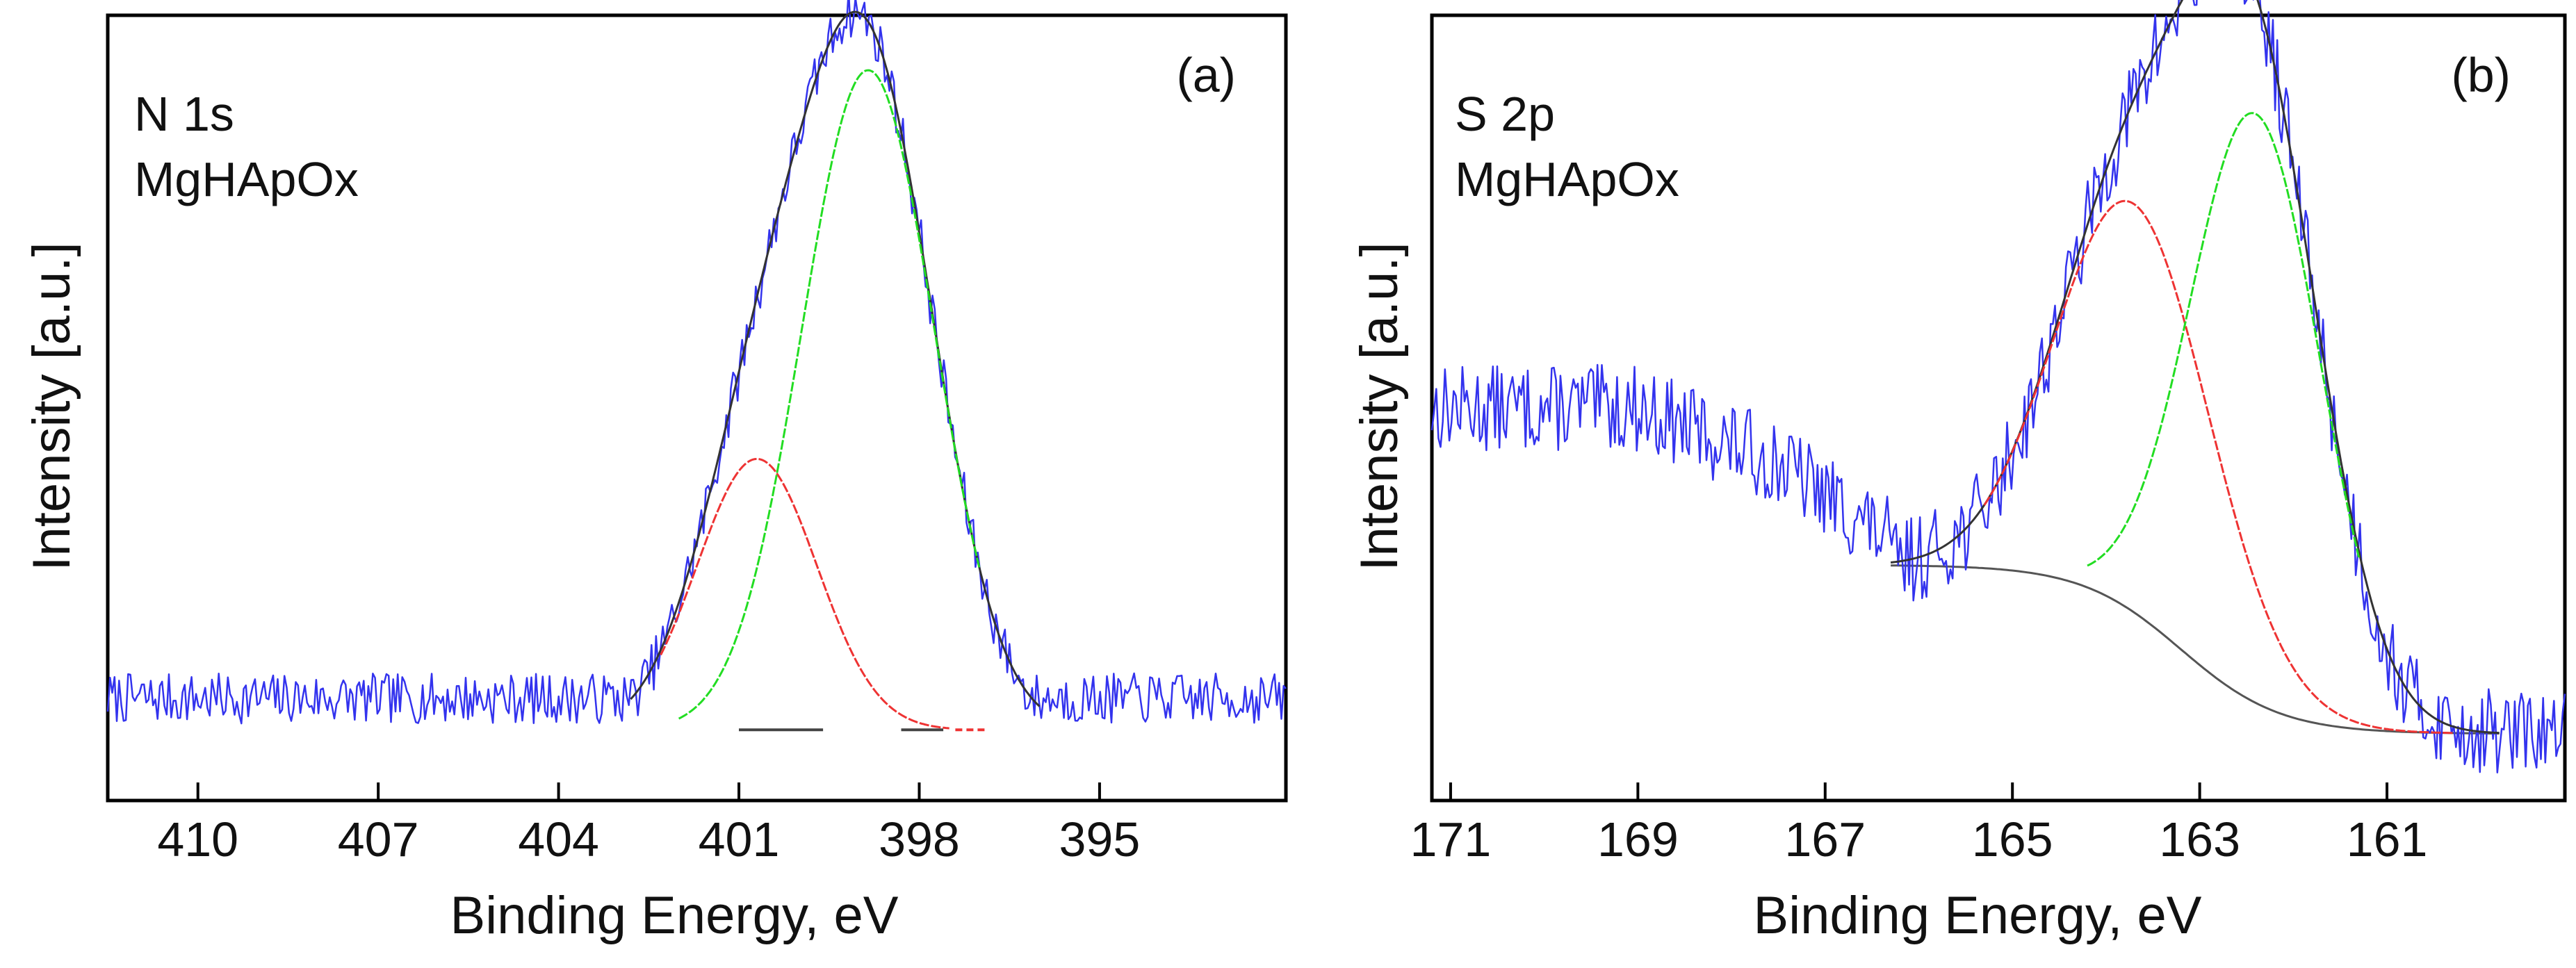  Describe the element at coordinates (829, 394) in the screenshot. I see `component-2-a` at that location.